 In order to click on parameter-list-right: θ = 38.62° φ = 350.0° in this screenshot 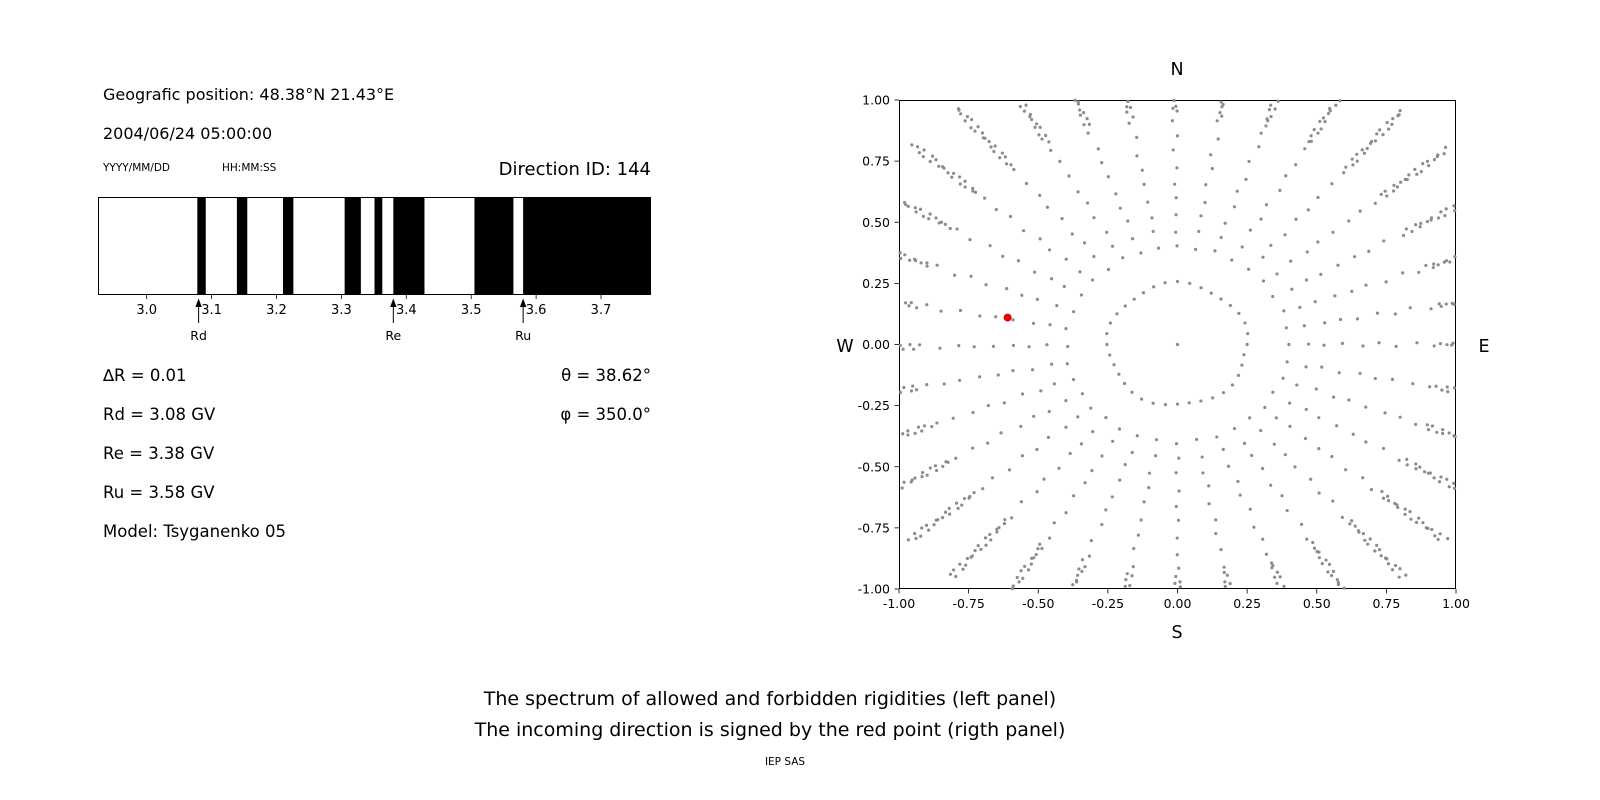, I will do `click(555, 395)`.